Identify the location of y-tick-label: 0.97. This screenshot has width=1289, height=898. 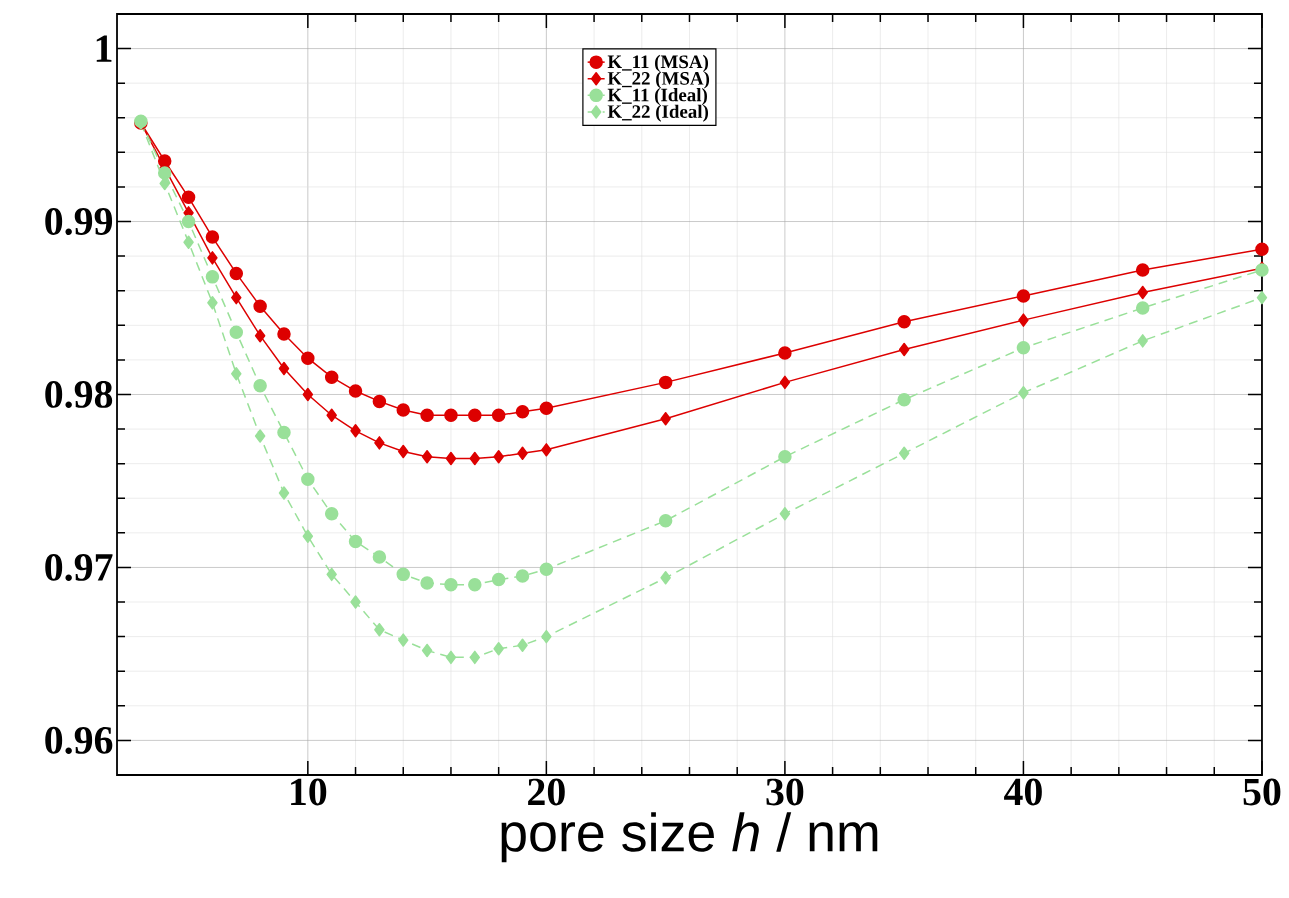
(79, 567).